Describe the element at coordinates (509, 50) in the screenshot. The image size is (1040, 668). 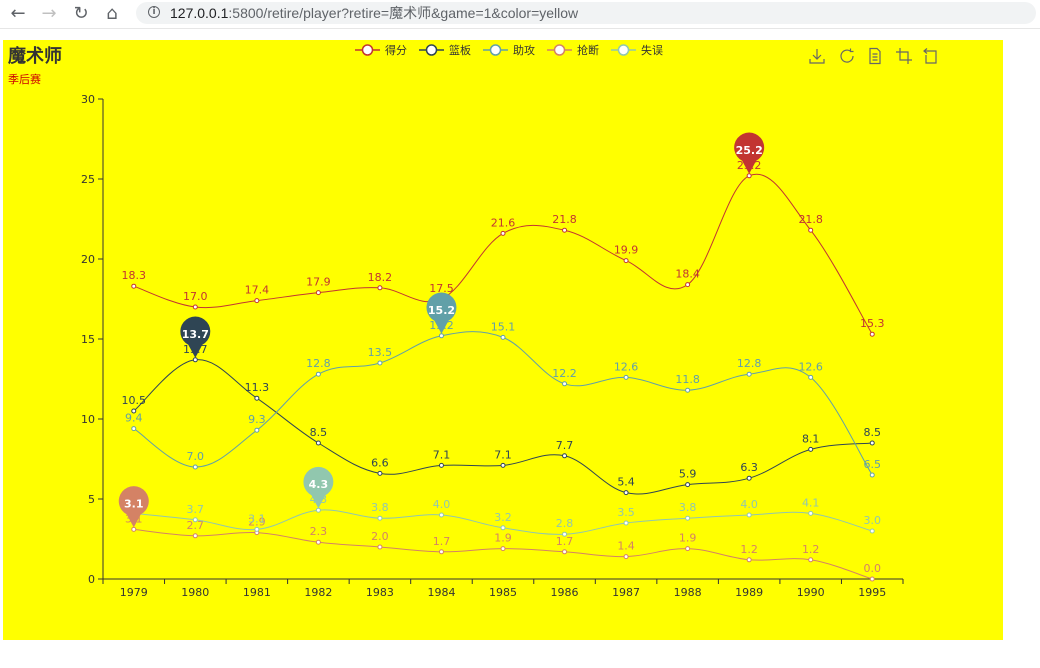
I see `legend-item: 助攻` at that location.